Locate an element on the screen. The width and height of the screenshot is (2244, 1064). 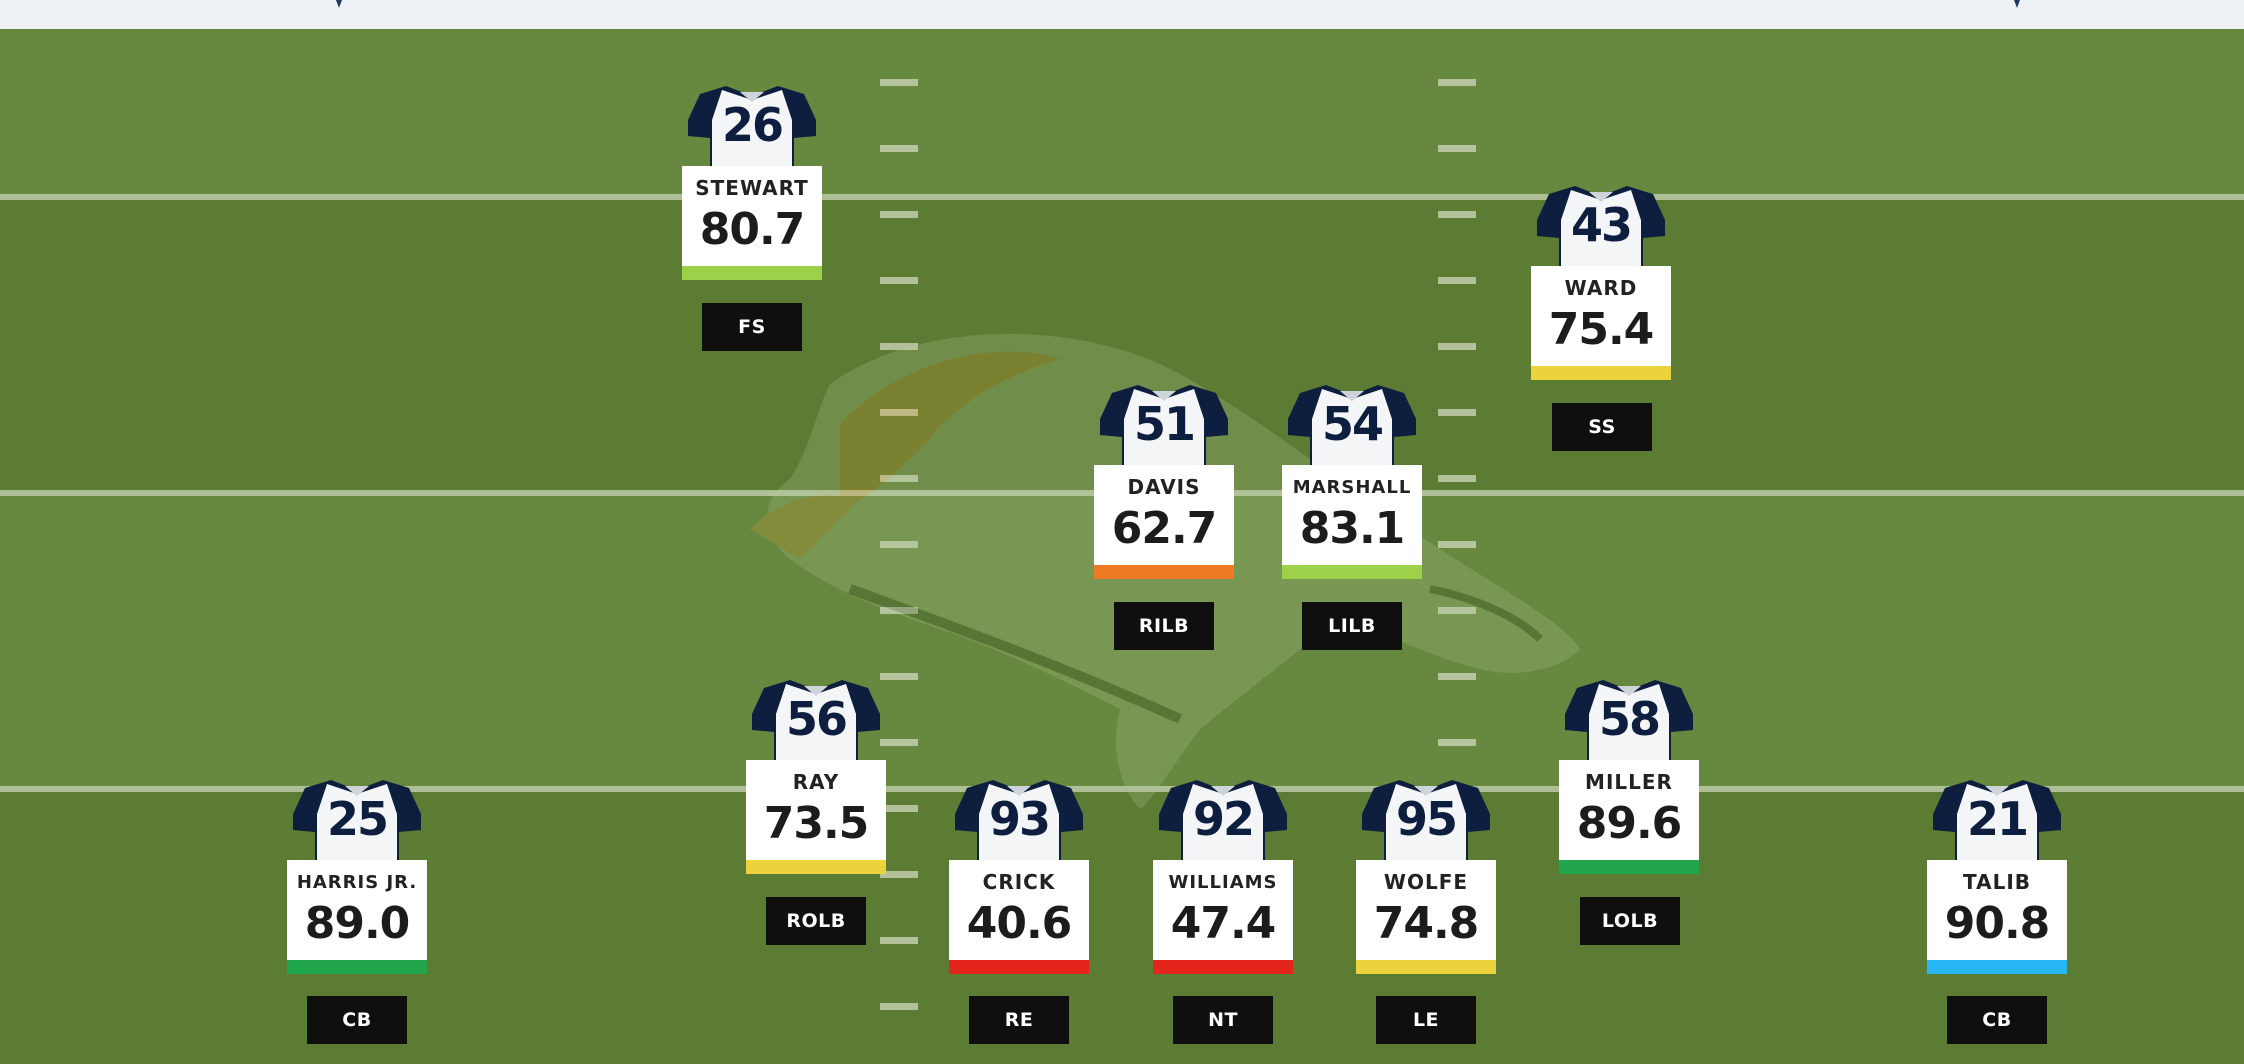
player-name: TALIB is located at coordinates (1997, 882).